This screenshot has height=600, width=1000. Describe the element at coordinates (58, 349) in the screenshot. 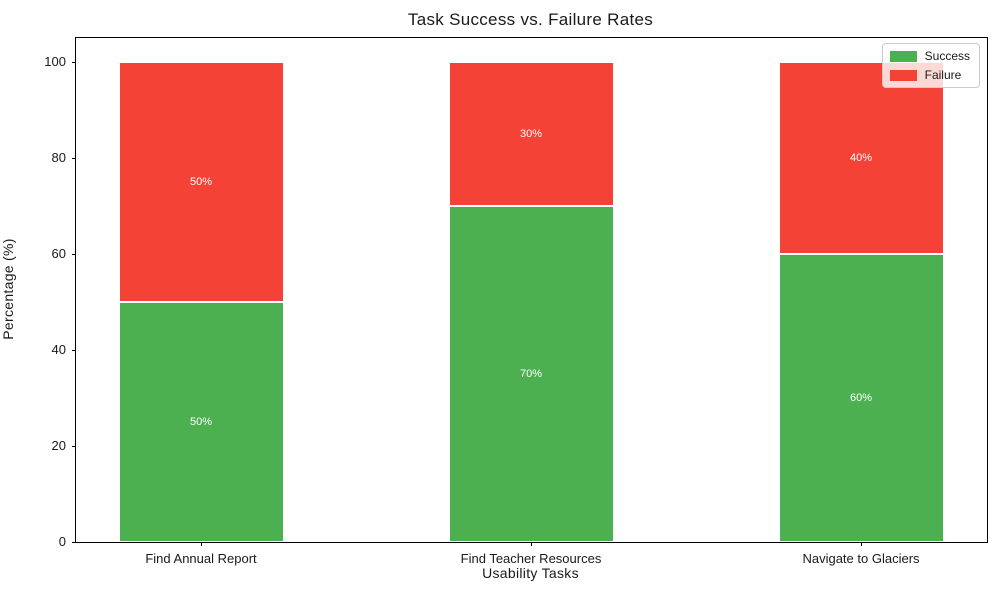

I see `y-tick-label: 40` at that location.